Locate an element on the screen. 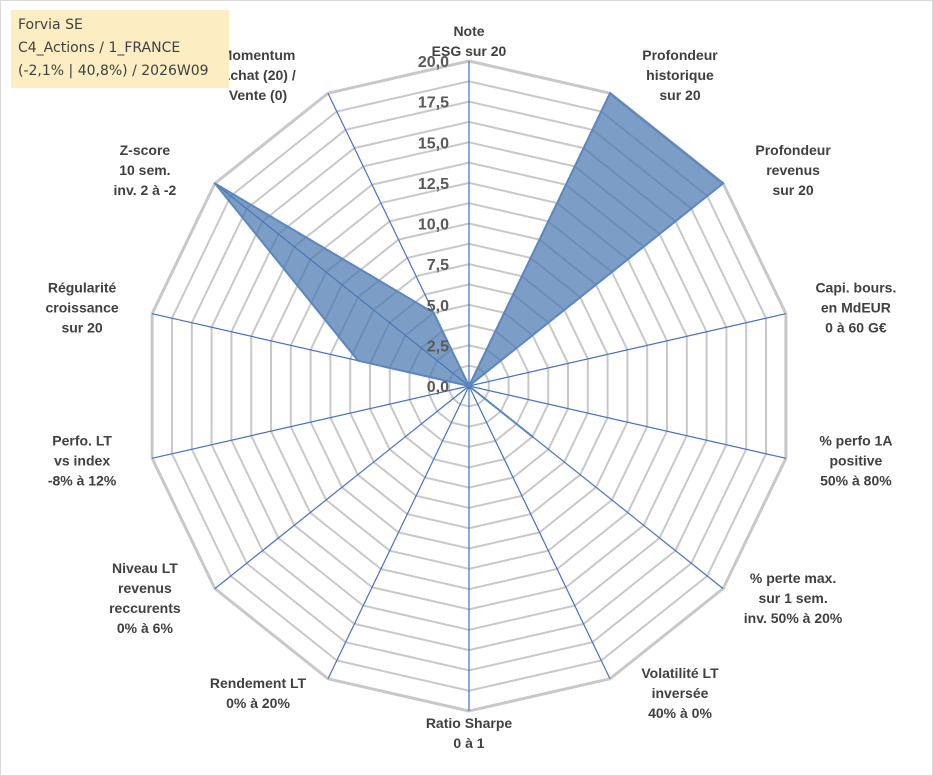 The height and width of the screenshot is (776, 933). axis-label-line: Niveau LT is located at coordinates (145, 568).